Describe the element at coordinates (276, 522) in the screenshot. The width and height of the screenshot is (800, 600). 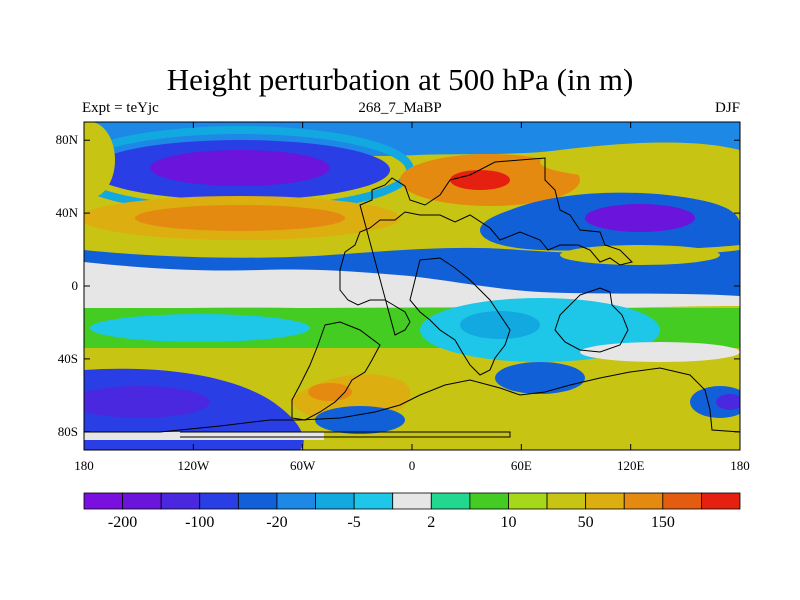
I see `colorbar-label: -20` at that location.